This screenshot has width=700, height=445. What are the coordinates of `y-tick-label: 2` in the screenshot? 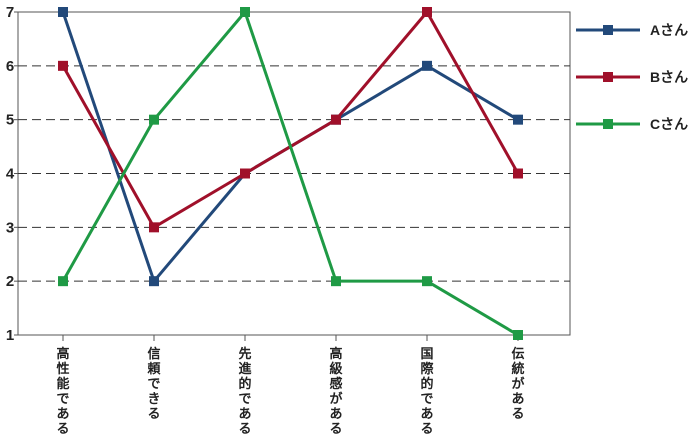 It's located at (10, 281).